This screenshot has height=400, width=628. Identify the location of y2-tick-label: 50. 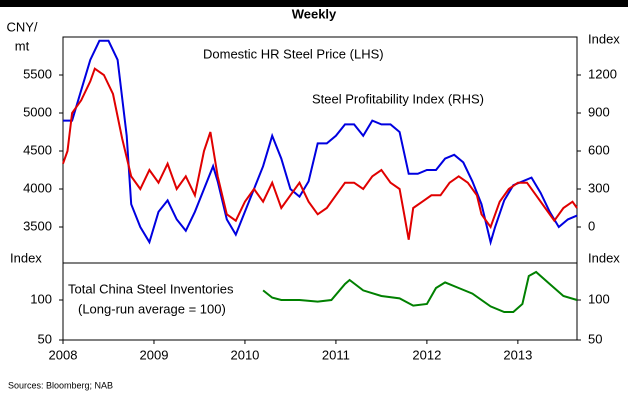
(595, 338).